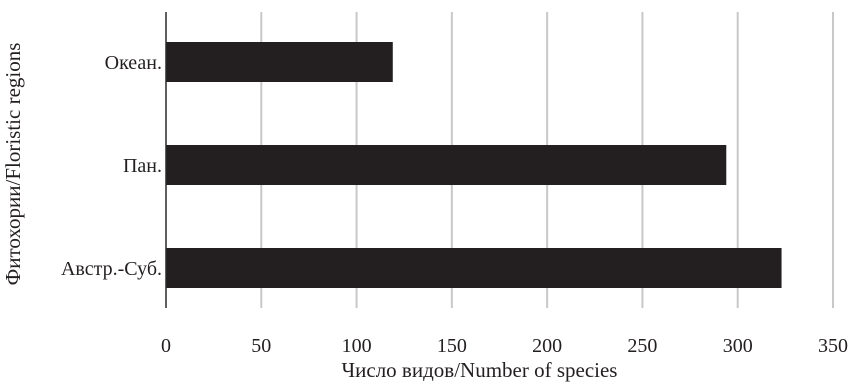 The image size is (850, 383). I want to click on category-labels: Океан. Пан. Австр.-Суб., so click(111, 166).